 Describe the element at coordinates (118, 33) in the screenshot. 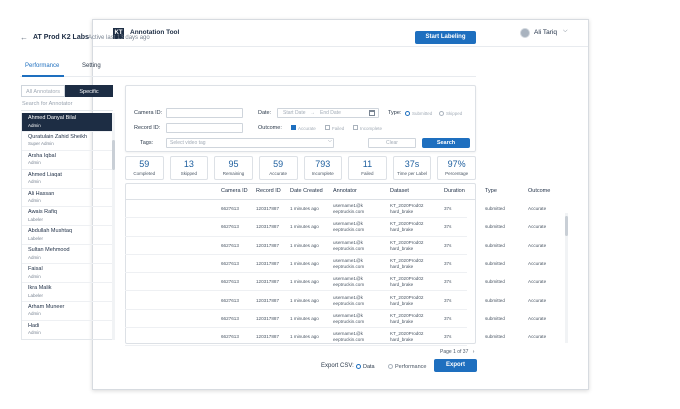

I see `app-logo: KT` at that location.